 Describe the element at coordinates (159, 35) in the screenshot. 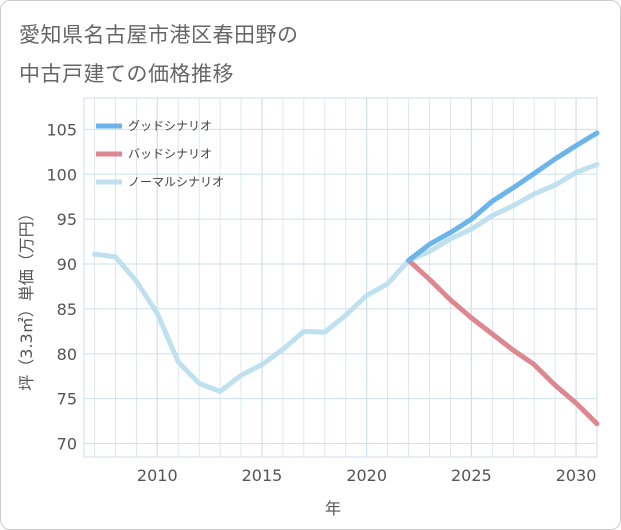

I see `chart-title-line-1: 愛知県名古屋市港区春田野の` at that location.